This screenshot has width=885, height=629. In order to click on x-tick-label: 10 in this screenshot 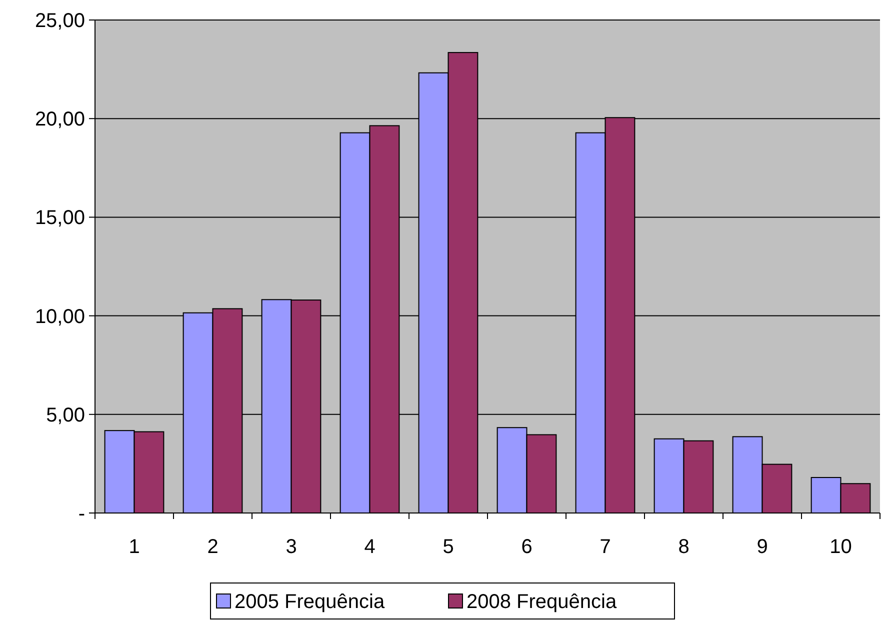, I will do `click(841, 547)`.